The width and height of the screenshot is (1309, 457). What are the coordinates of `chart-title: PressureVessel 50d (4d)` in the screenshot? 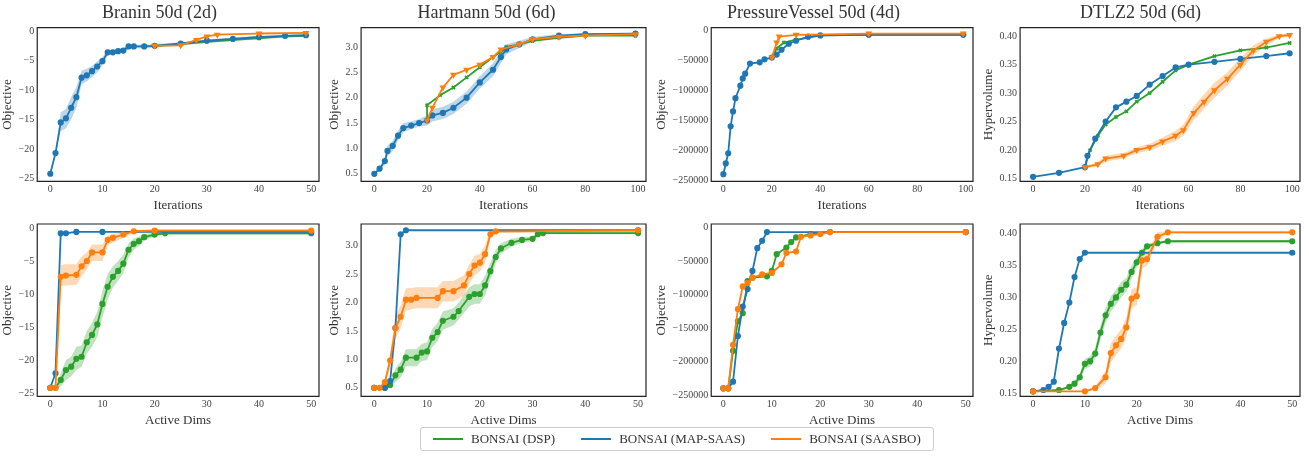 It's located at (813, 12).